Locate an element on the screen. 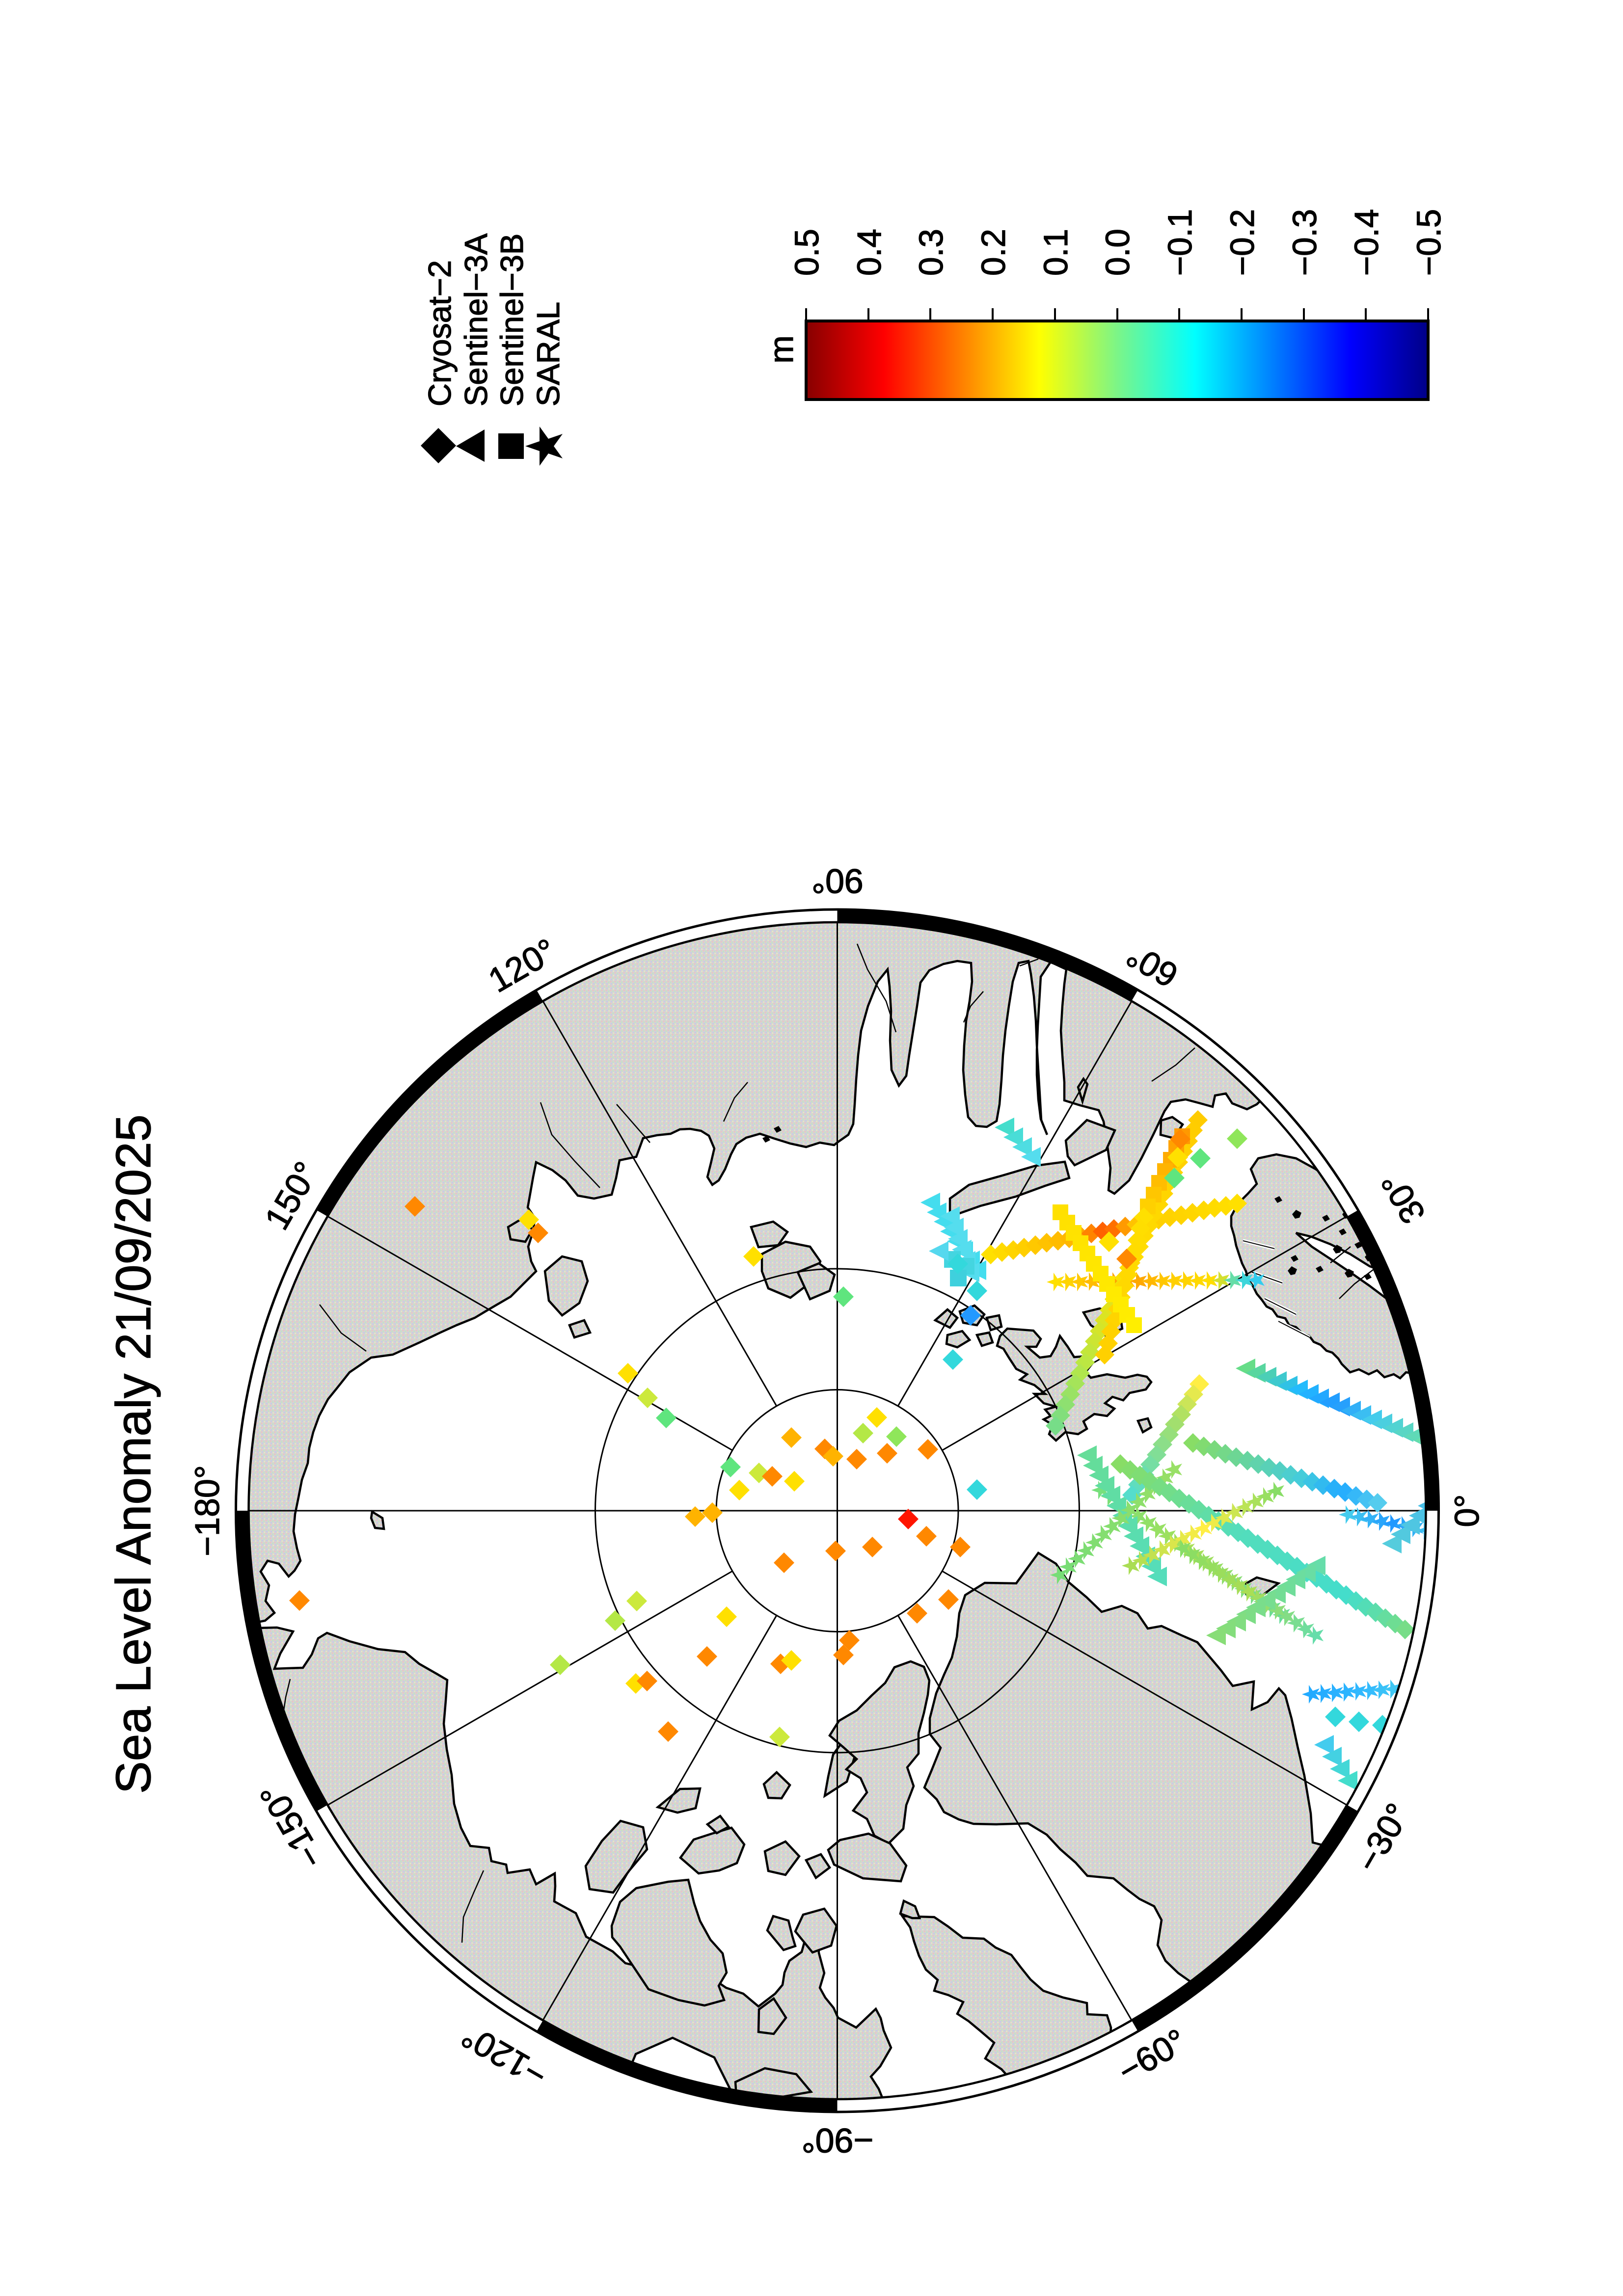  svg-text: −180° is located at coordinates (207, 1510).